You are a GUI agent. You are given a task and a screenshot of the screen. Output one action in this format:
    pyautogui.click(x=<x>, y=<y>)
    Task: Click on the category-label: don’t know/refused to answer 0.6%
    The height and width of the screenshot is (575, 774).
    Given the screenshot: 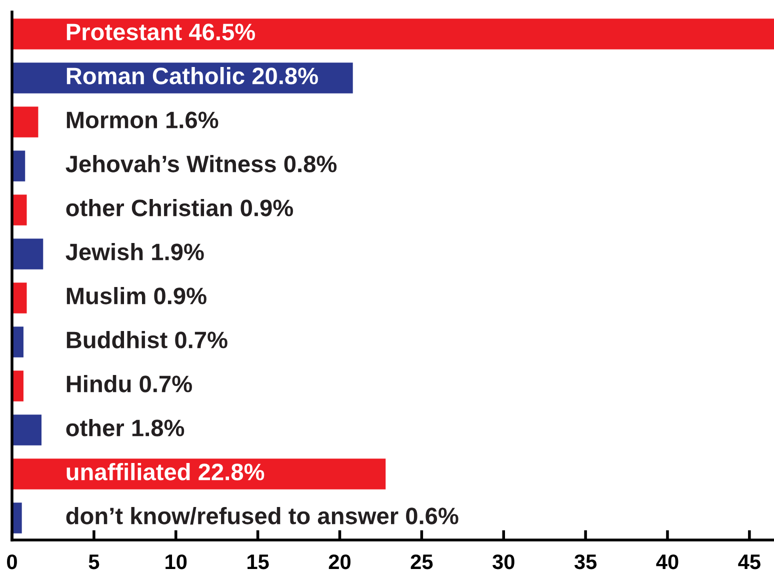 What is the action you would take?
    pyautogui.click(x=262, y=515)
    